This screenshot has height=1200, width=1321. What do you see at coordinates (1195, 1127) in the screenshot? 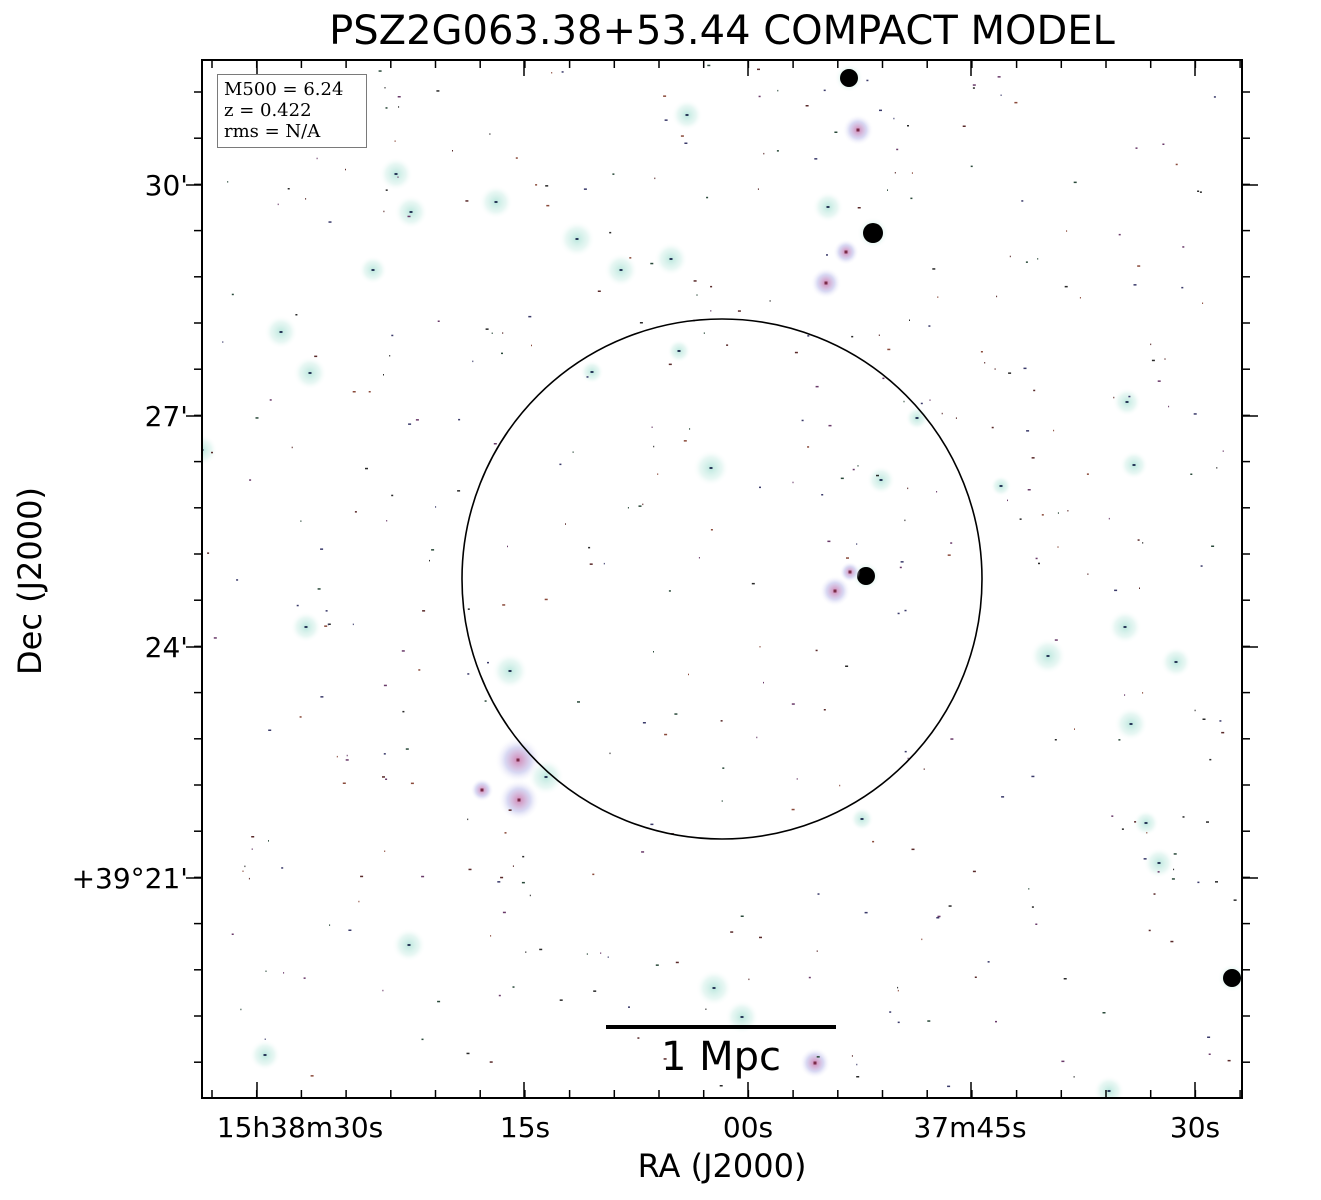
I see `x-tick-label: 30s` at bounding box center [1195, 1127].